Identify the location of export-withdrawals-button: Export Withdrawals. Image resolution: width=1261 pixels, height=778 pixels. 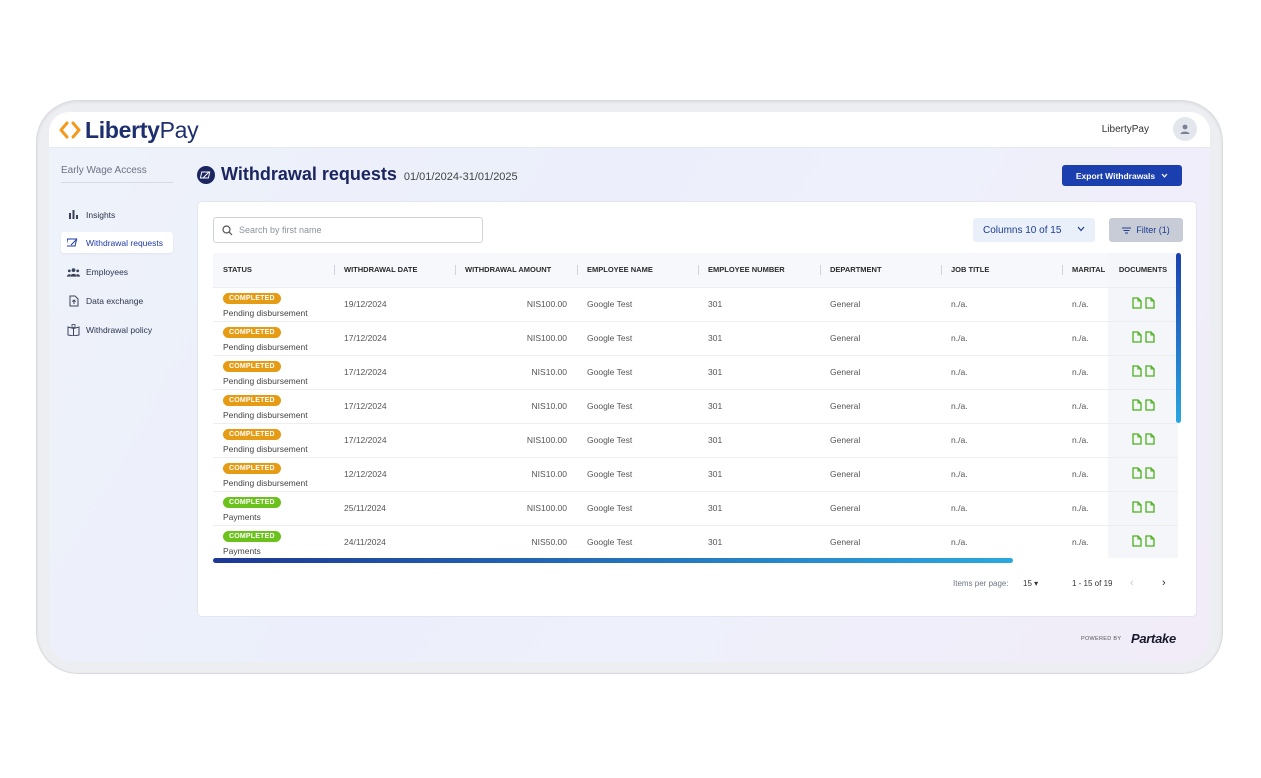
(1122, 175).